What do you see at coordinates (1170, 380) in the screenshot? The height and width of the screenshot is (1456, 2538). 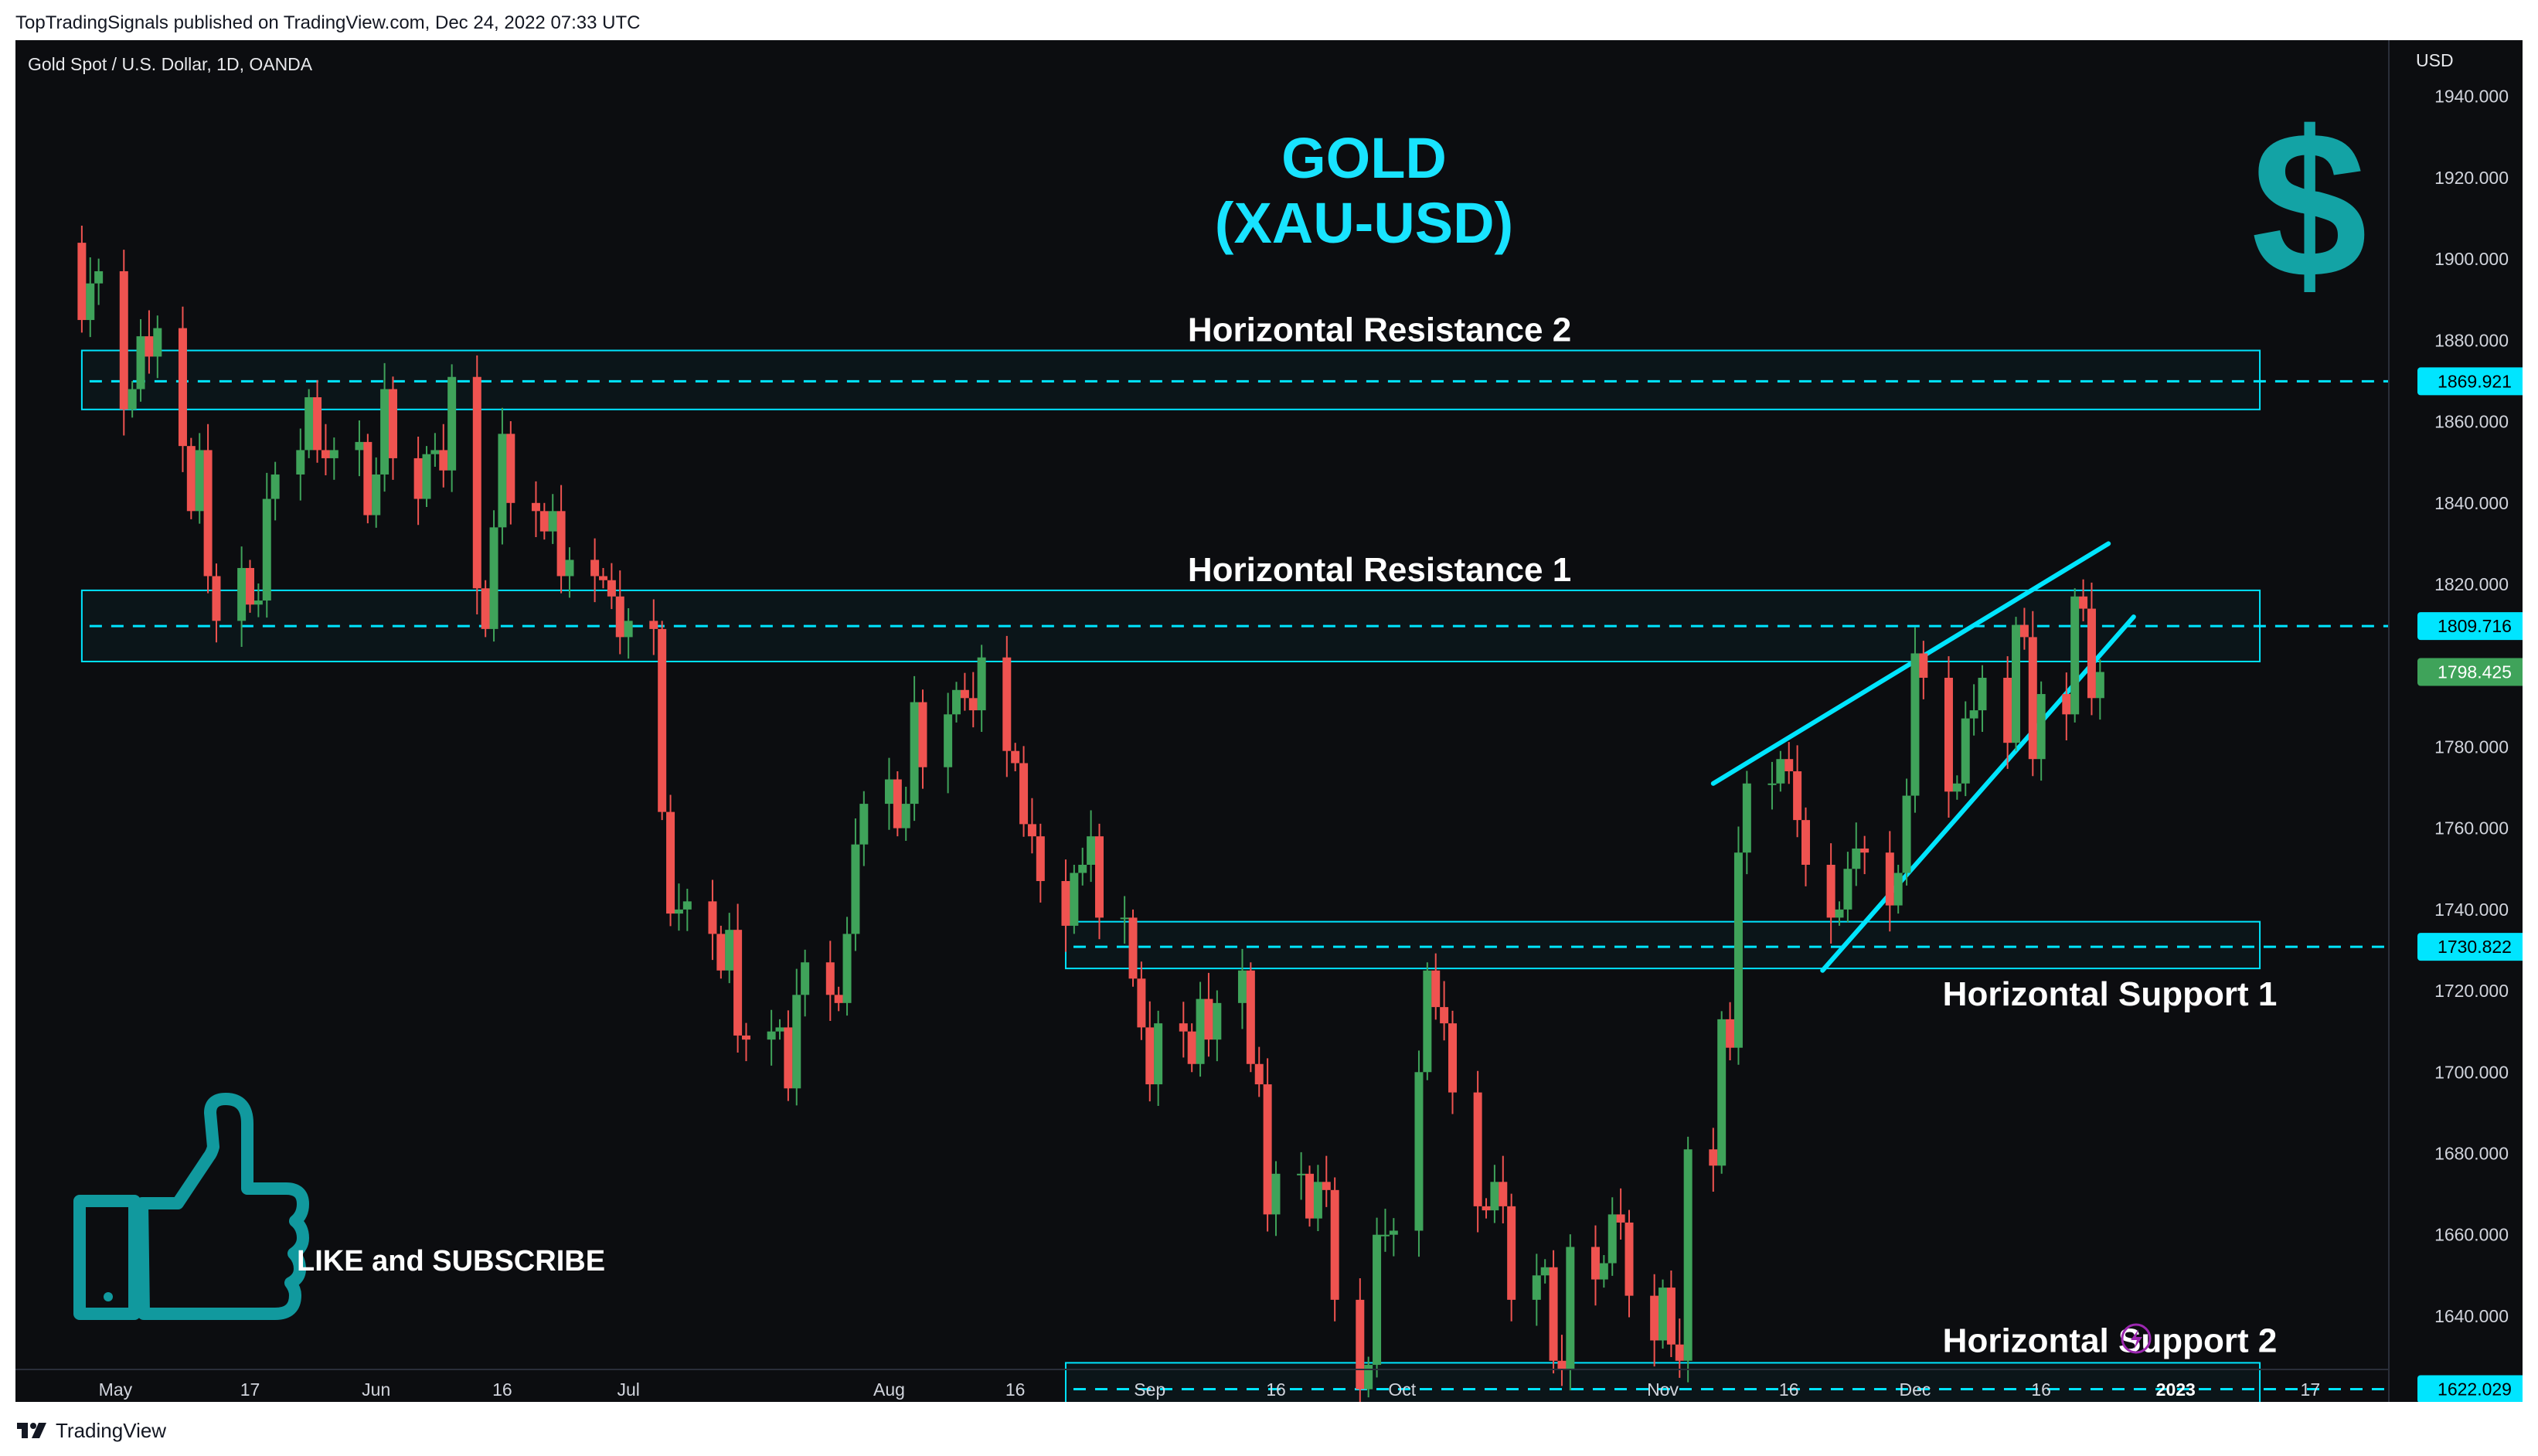 I see `resistance-2-zone` at bounding box center [1170, 380].